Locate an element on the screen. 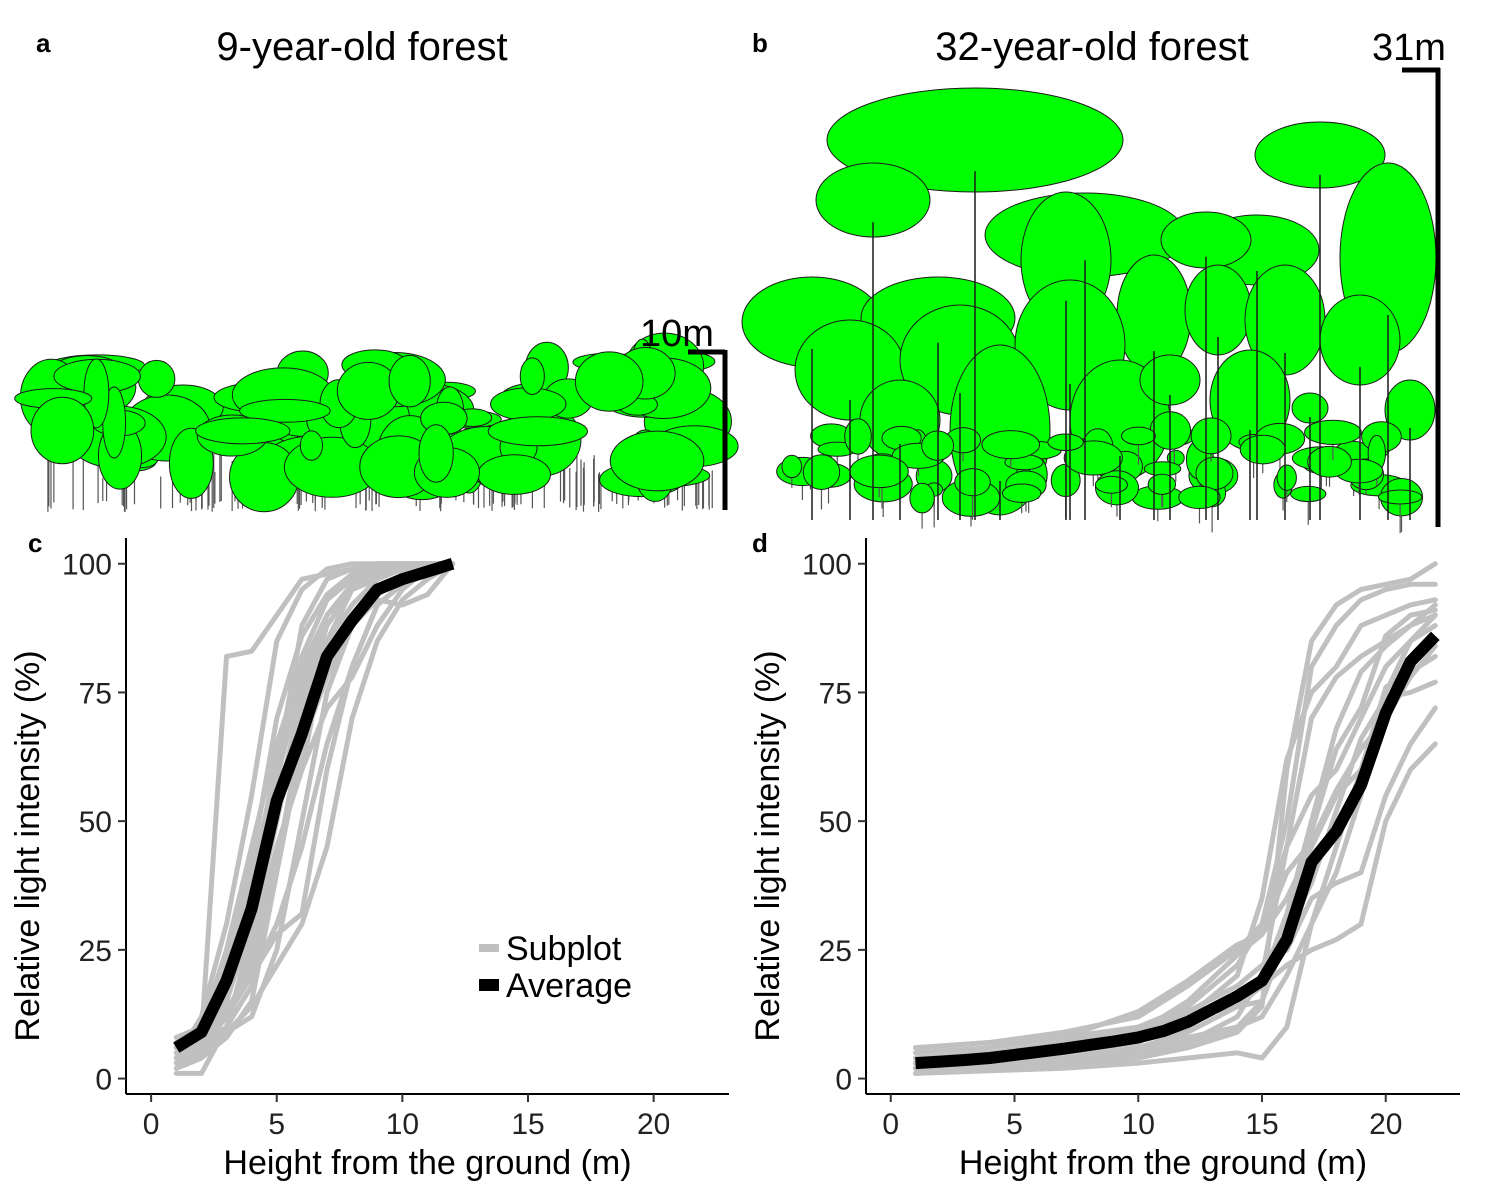  chart-d-y-tick-label-50: 50 is located at coordinates (835, 822).